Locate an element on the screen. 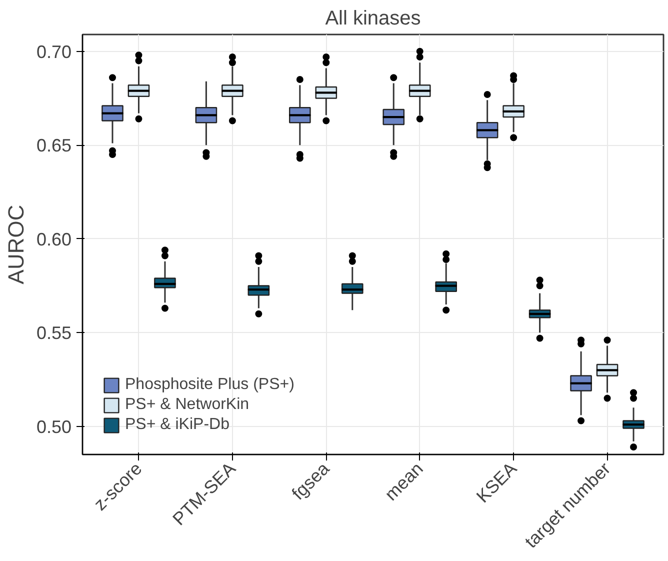 This screenshot has height=561, width=668. y-tick-label: 0.65 is located at coordinates (54, 146).